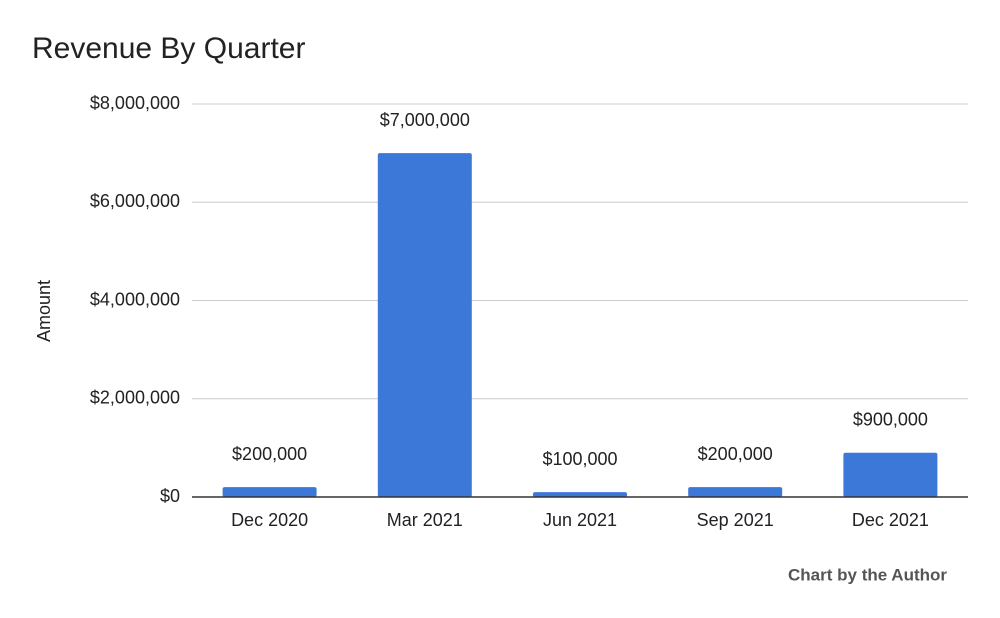 Image resolution: width=1000 pixels, height=618 pixels. What do you see at coordinates (735, 520) in the screenshot?
I see `x-tick-label: Sep 2021` at bounding box center [735, 520].